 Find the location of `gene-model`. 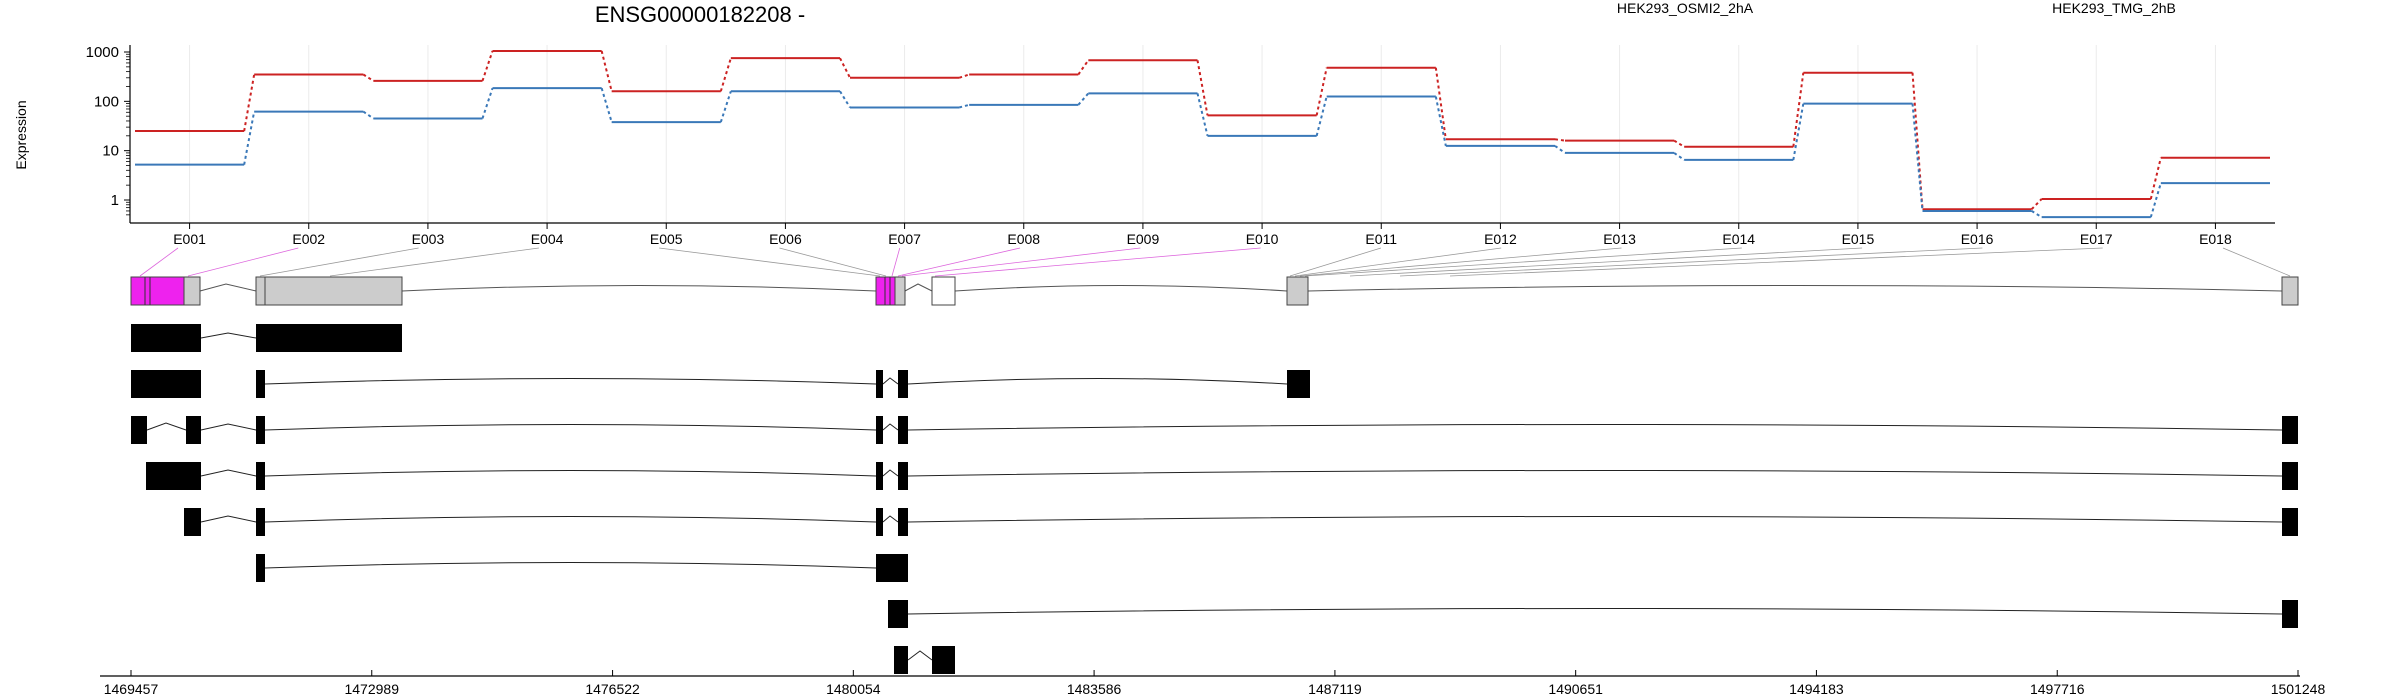

gene-model is located at coordinates (1214, 291).